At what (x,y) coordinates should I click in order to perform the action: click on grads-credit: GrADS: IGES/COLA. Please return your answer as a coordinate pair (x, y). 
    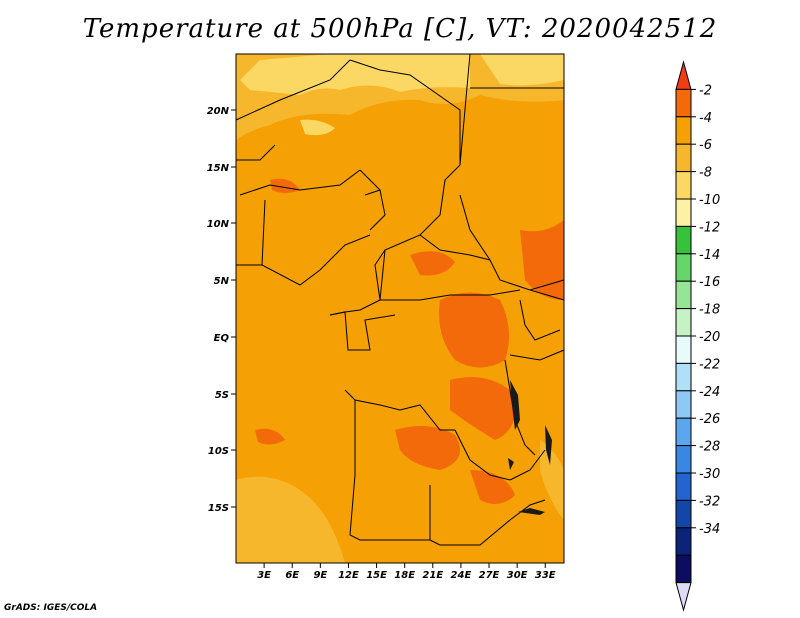
    Looking at the image, I should click on (51, 608).